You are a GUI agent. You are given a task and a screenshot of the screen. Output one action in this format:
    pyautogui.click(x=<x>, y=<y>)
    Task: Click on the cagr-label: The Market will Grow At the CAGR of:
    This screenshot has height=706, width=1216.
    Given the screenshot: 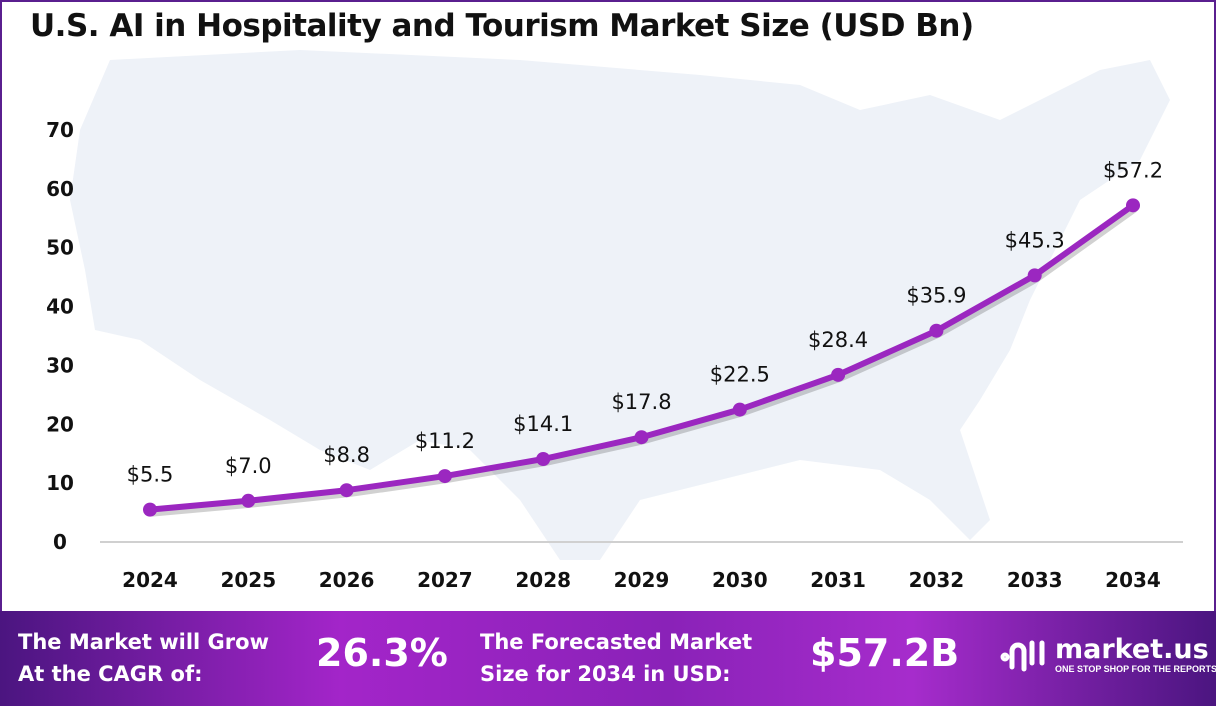 What is the action you would take?
    pyautogui.click(x=143, y=658)
    